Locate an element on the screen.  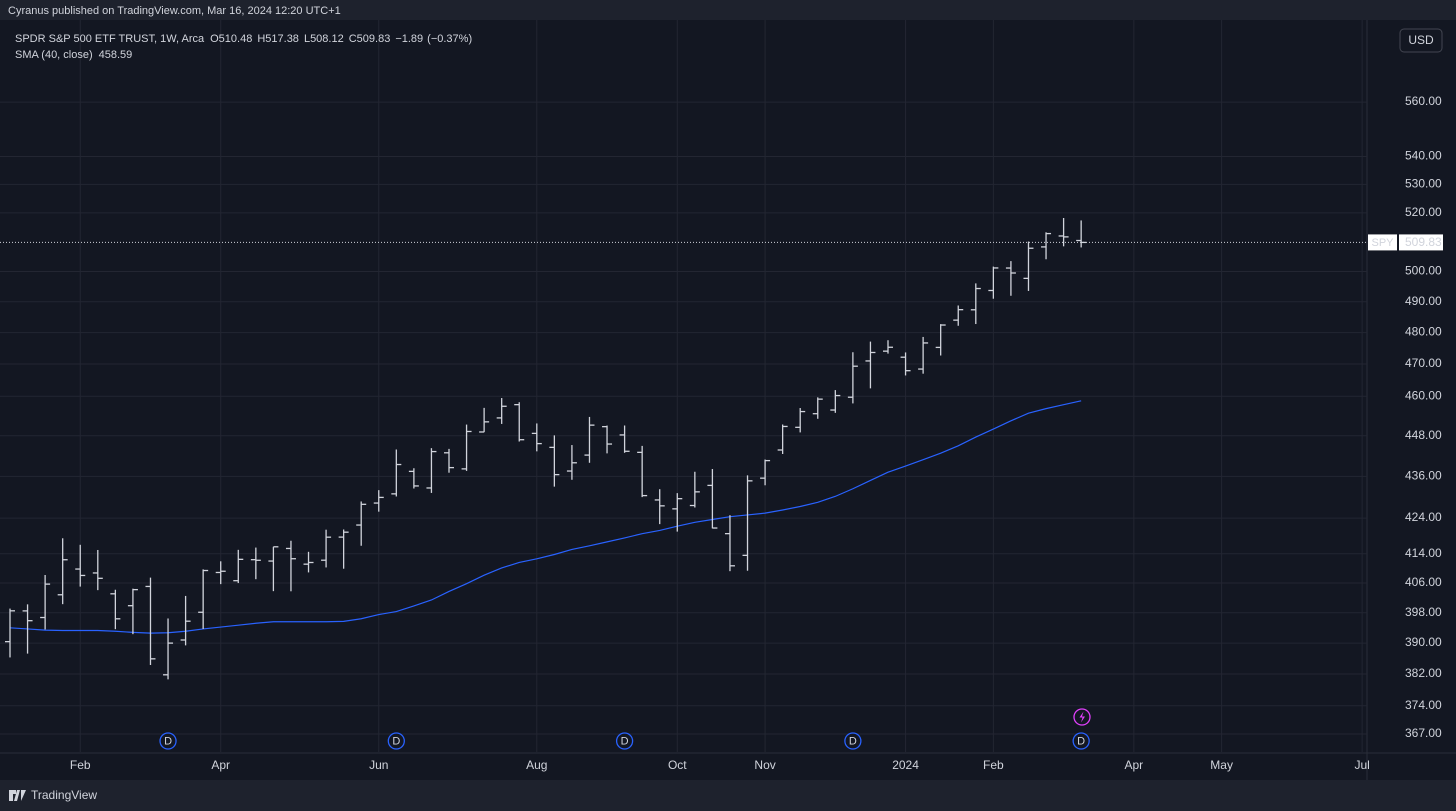
y-tick-label: 382.00 is located at coordinates (1423, 673).